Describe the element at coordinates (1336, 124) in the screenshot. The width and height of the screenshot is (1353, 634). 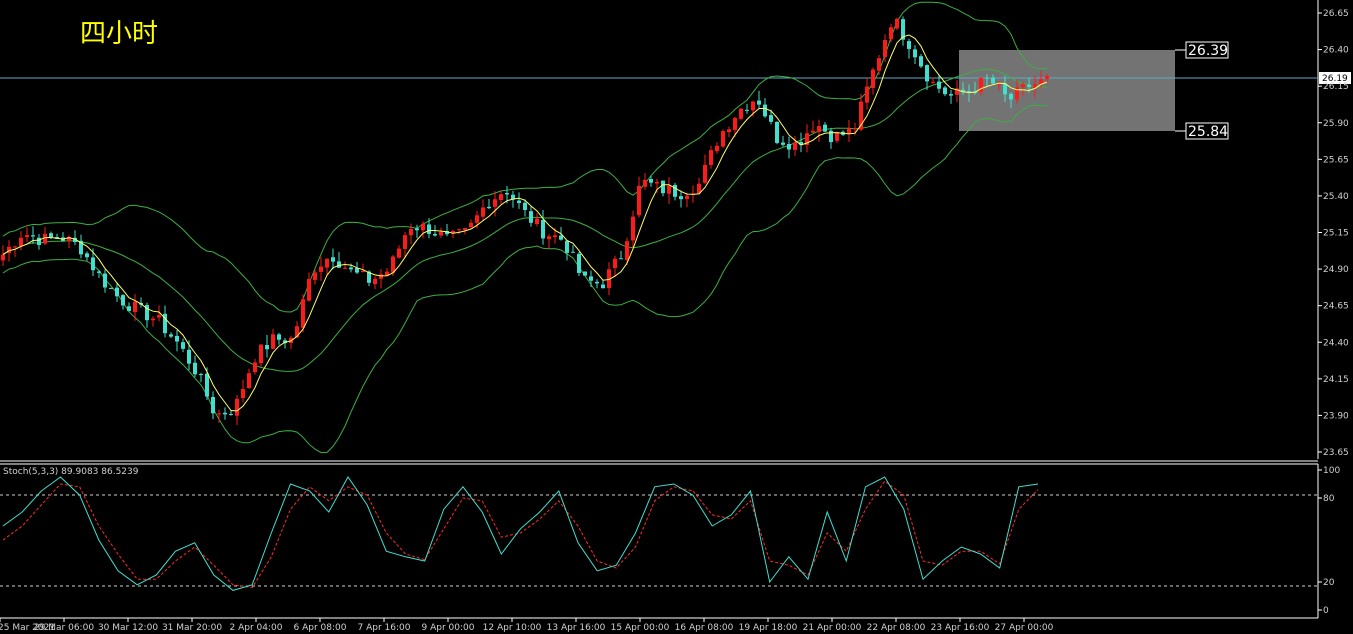
I see `price-tick-label: 25.90` at that location.